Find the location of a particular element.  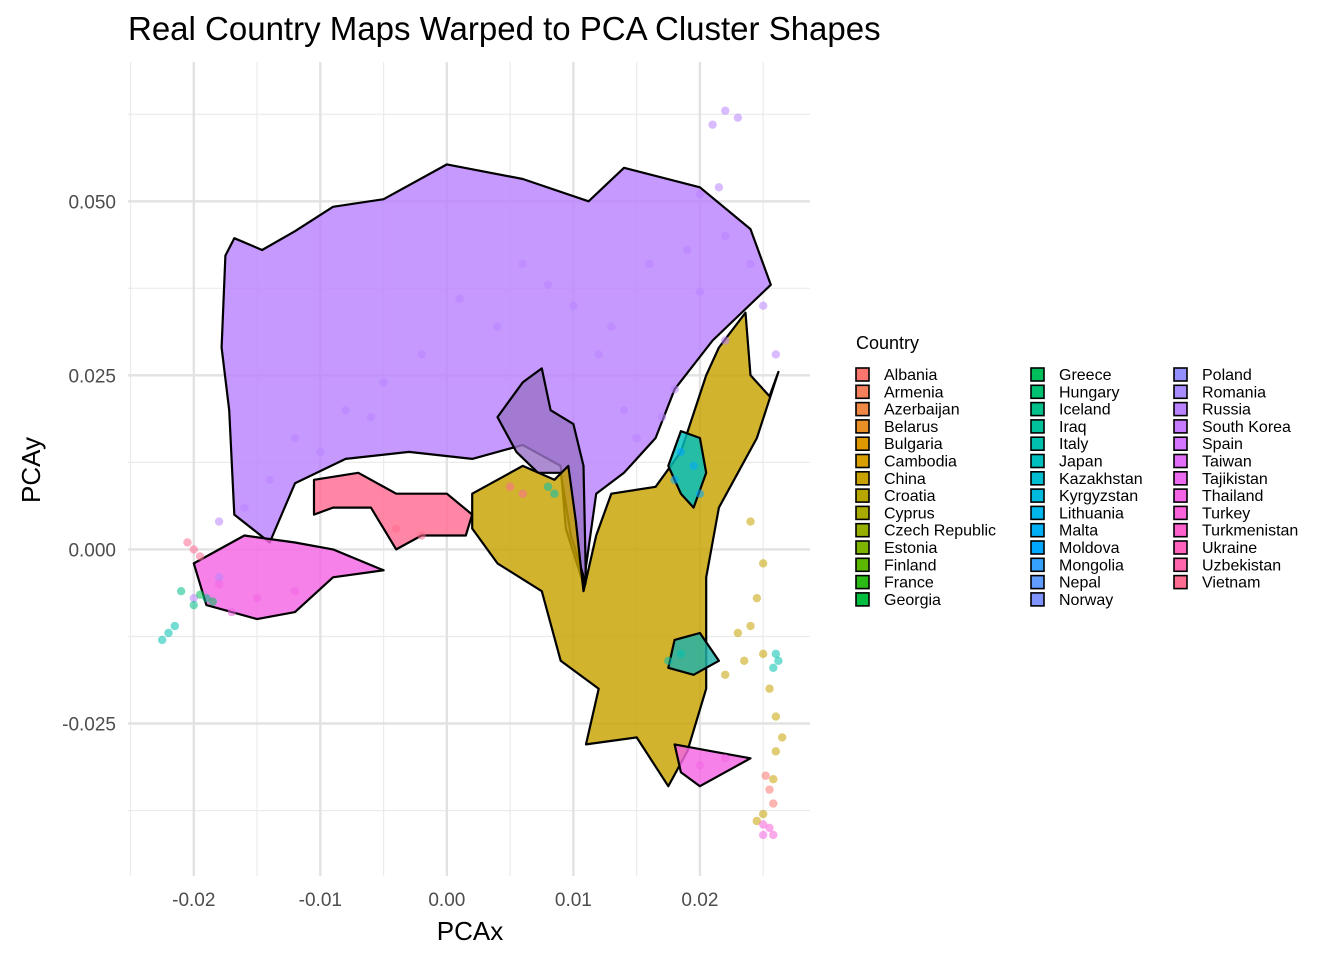

legend-label: Turkmenistan is located at coordinates (1250, 531).